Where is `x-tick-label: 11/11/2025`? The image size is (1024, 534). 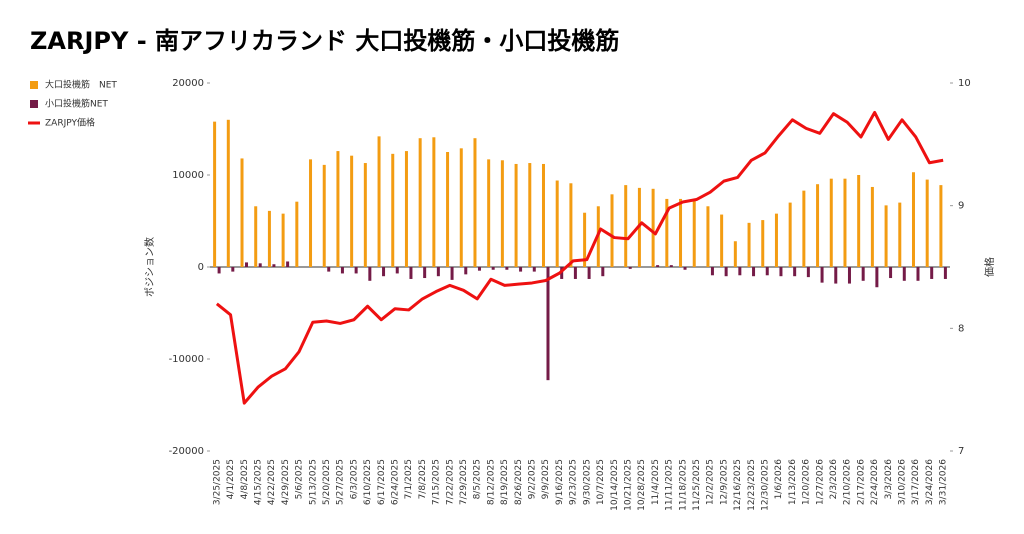
x-tick-label: 11/11/2025 is located at coordinates (670, 485).